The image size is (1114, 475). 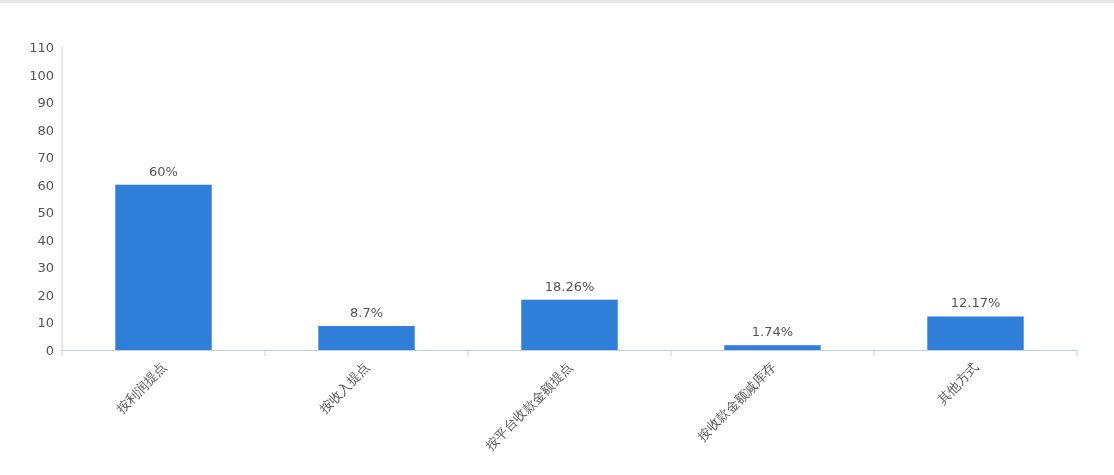 What do you see at coordinates (975, 303) in the screenshot?
I see `data-label: 12.17%` at bounding box center [975, 303].